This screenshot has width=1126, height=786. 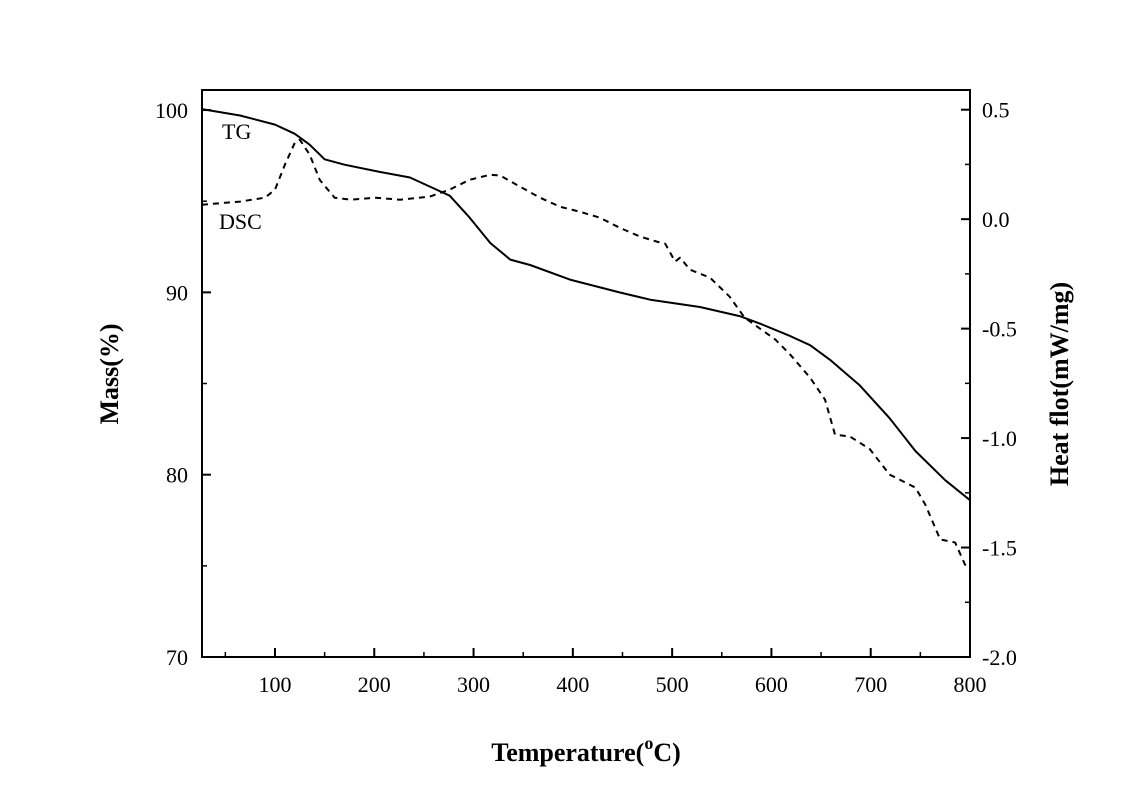 I want to click on y-right-tick-label: -1.5, so click(x=999, y=548).